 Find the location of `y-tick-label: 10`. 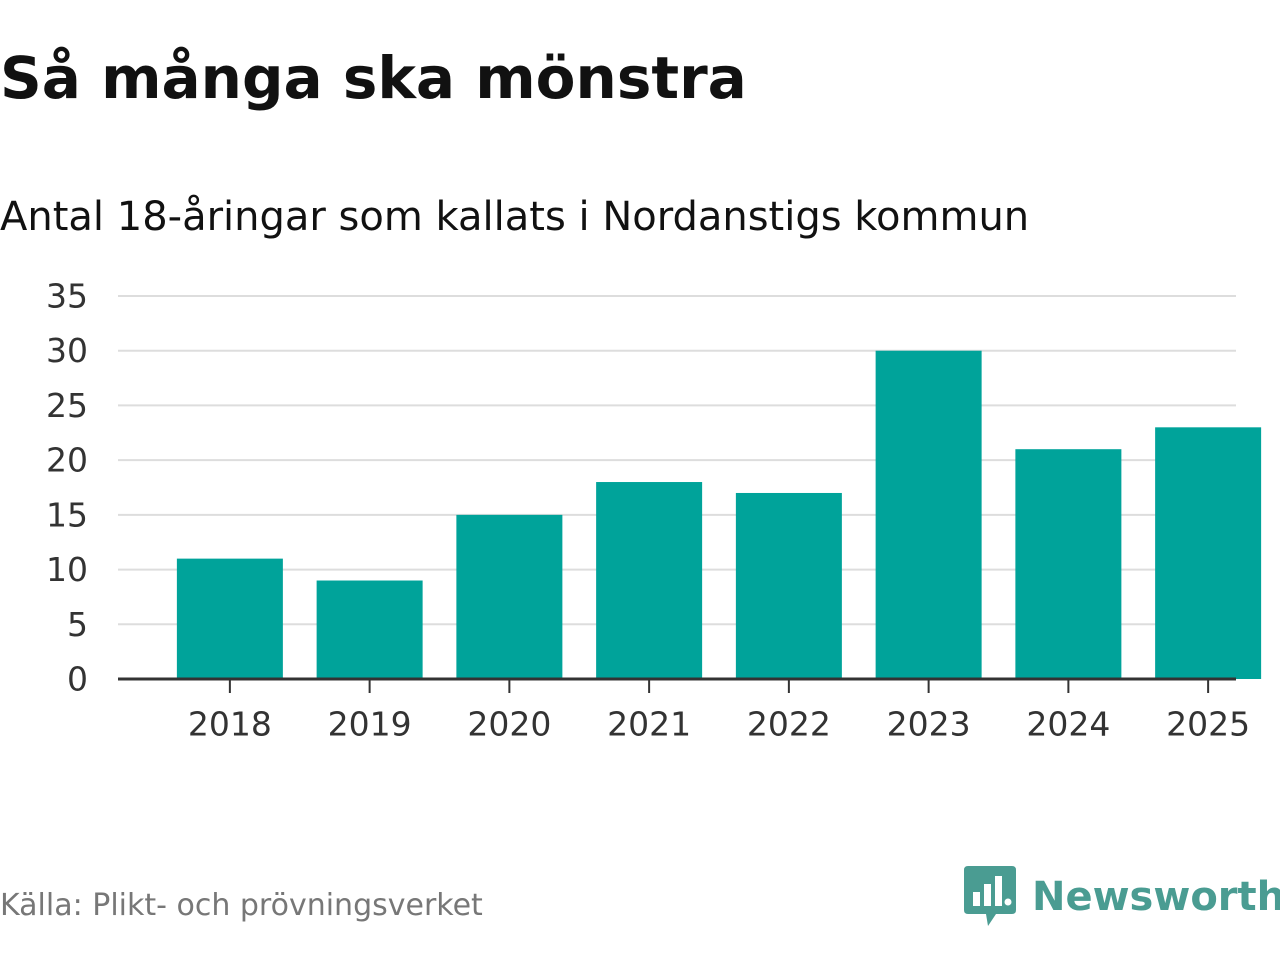

y-tick-label: 10 is located at coordinates (67, 569).